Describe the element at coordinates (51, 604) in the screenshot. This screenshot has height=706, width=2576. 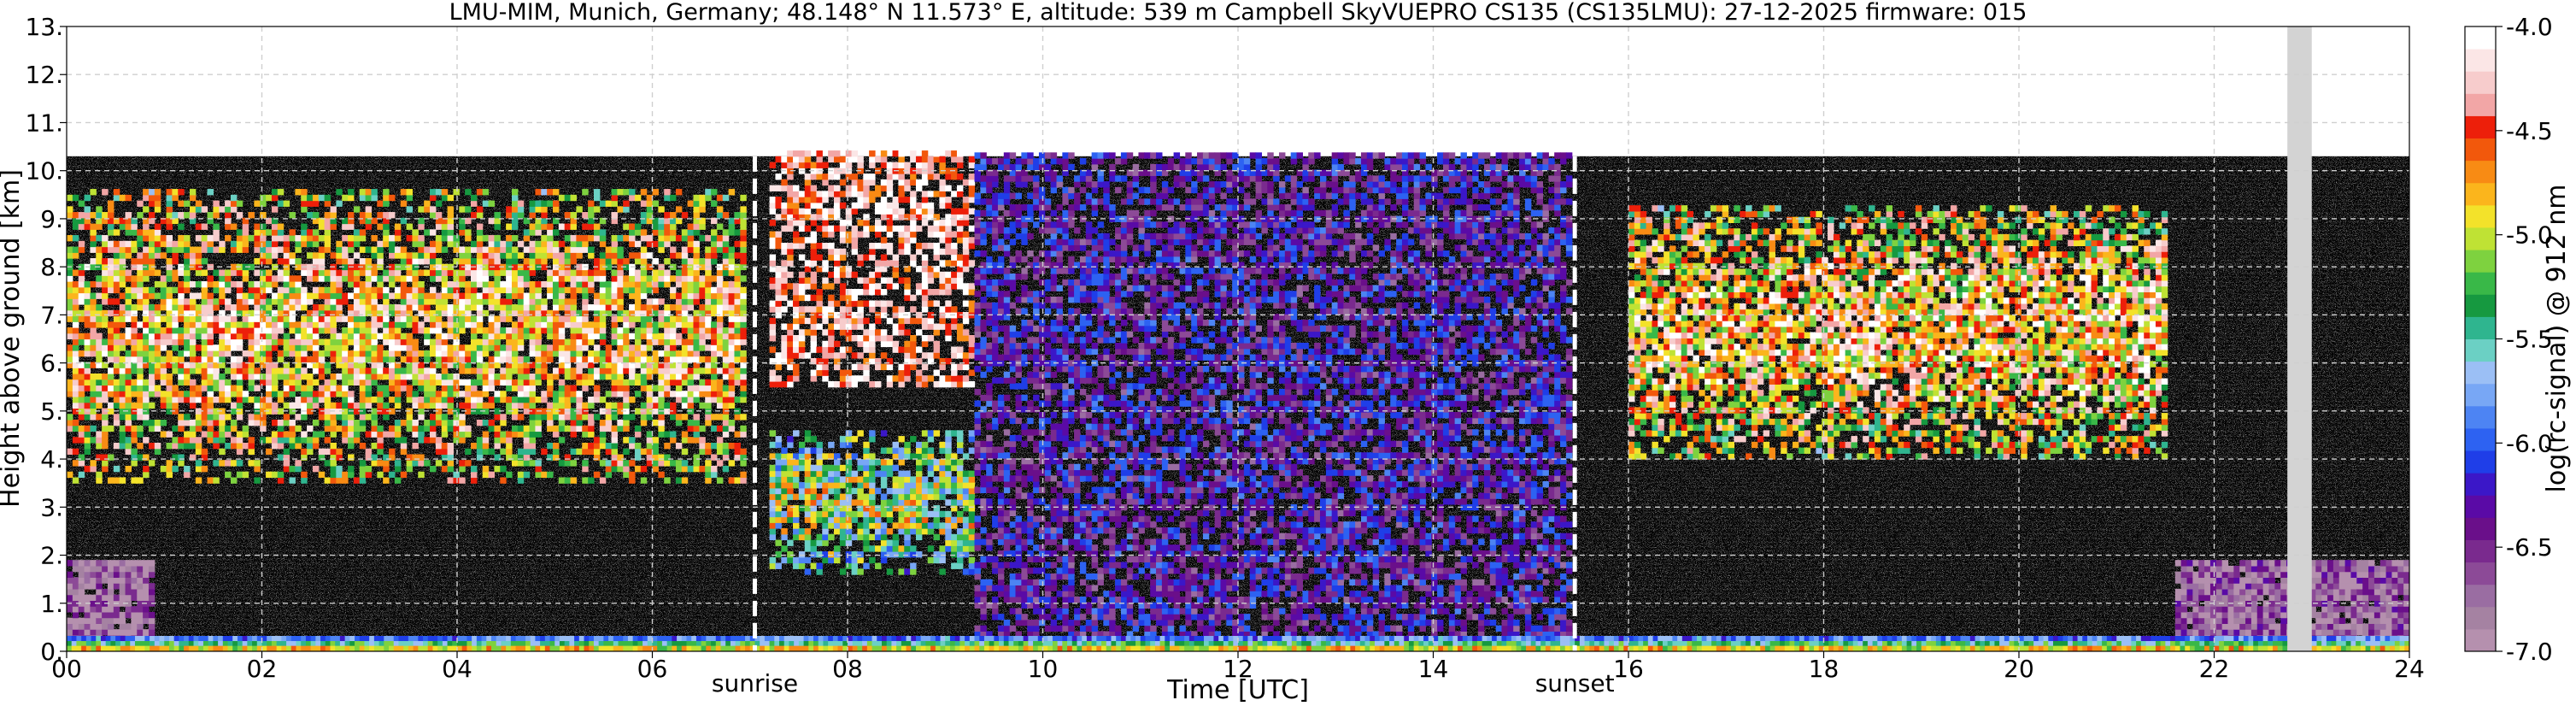
I see `y-tick-label: 1.` at that location.